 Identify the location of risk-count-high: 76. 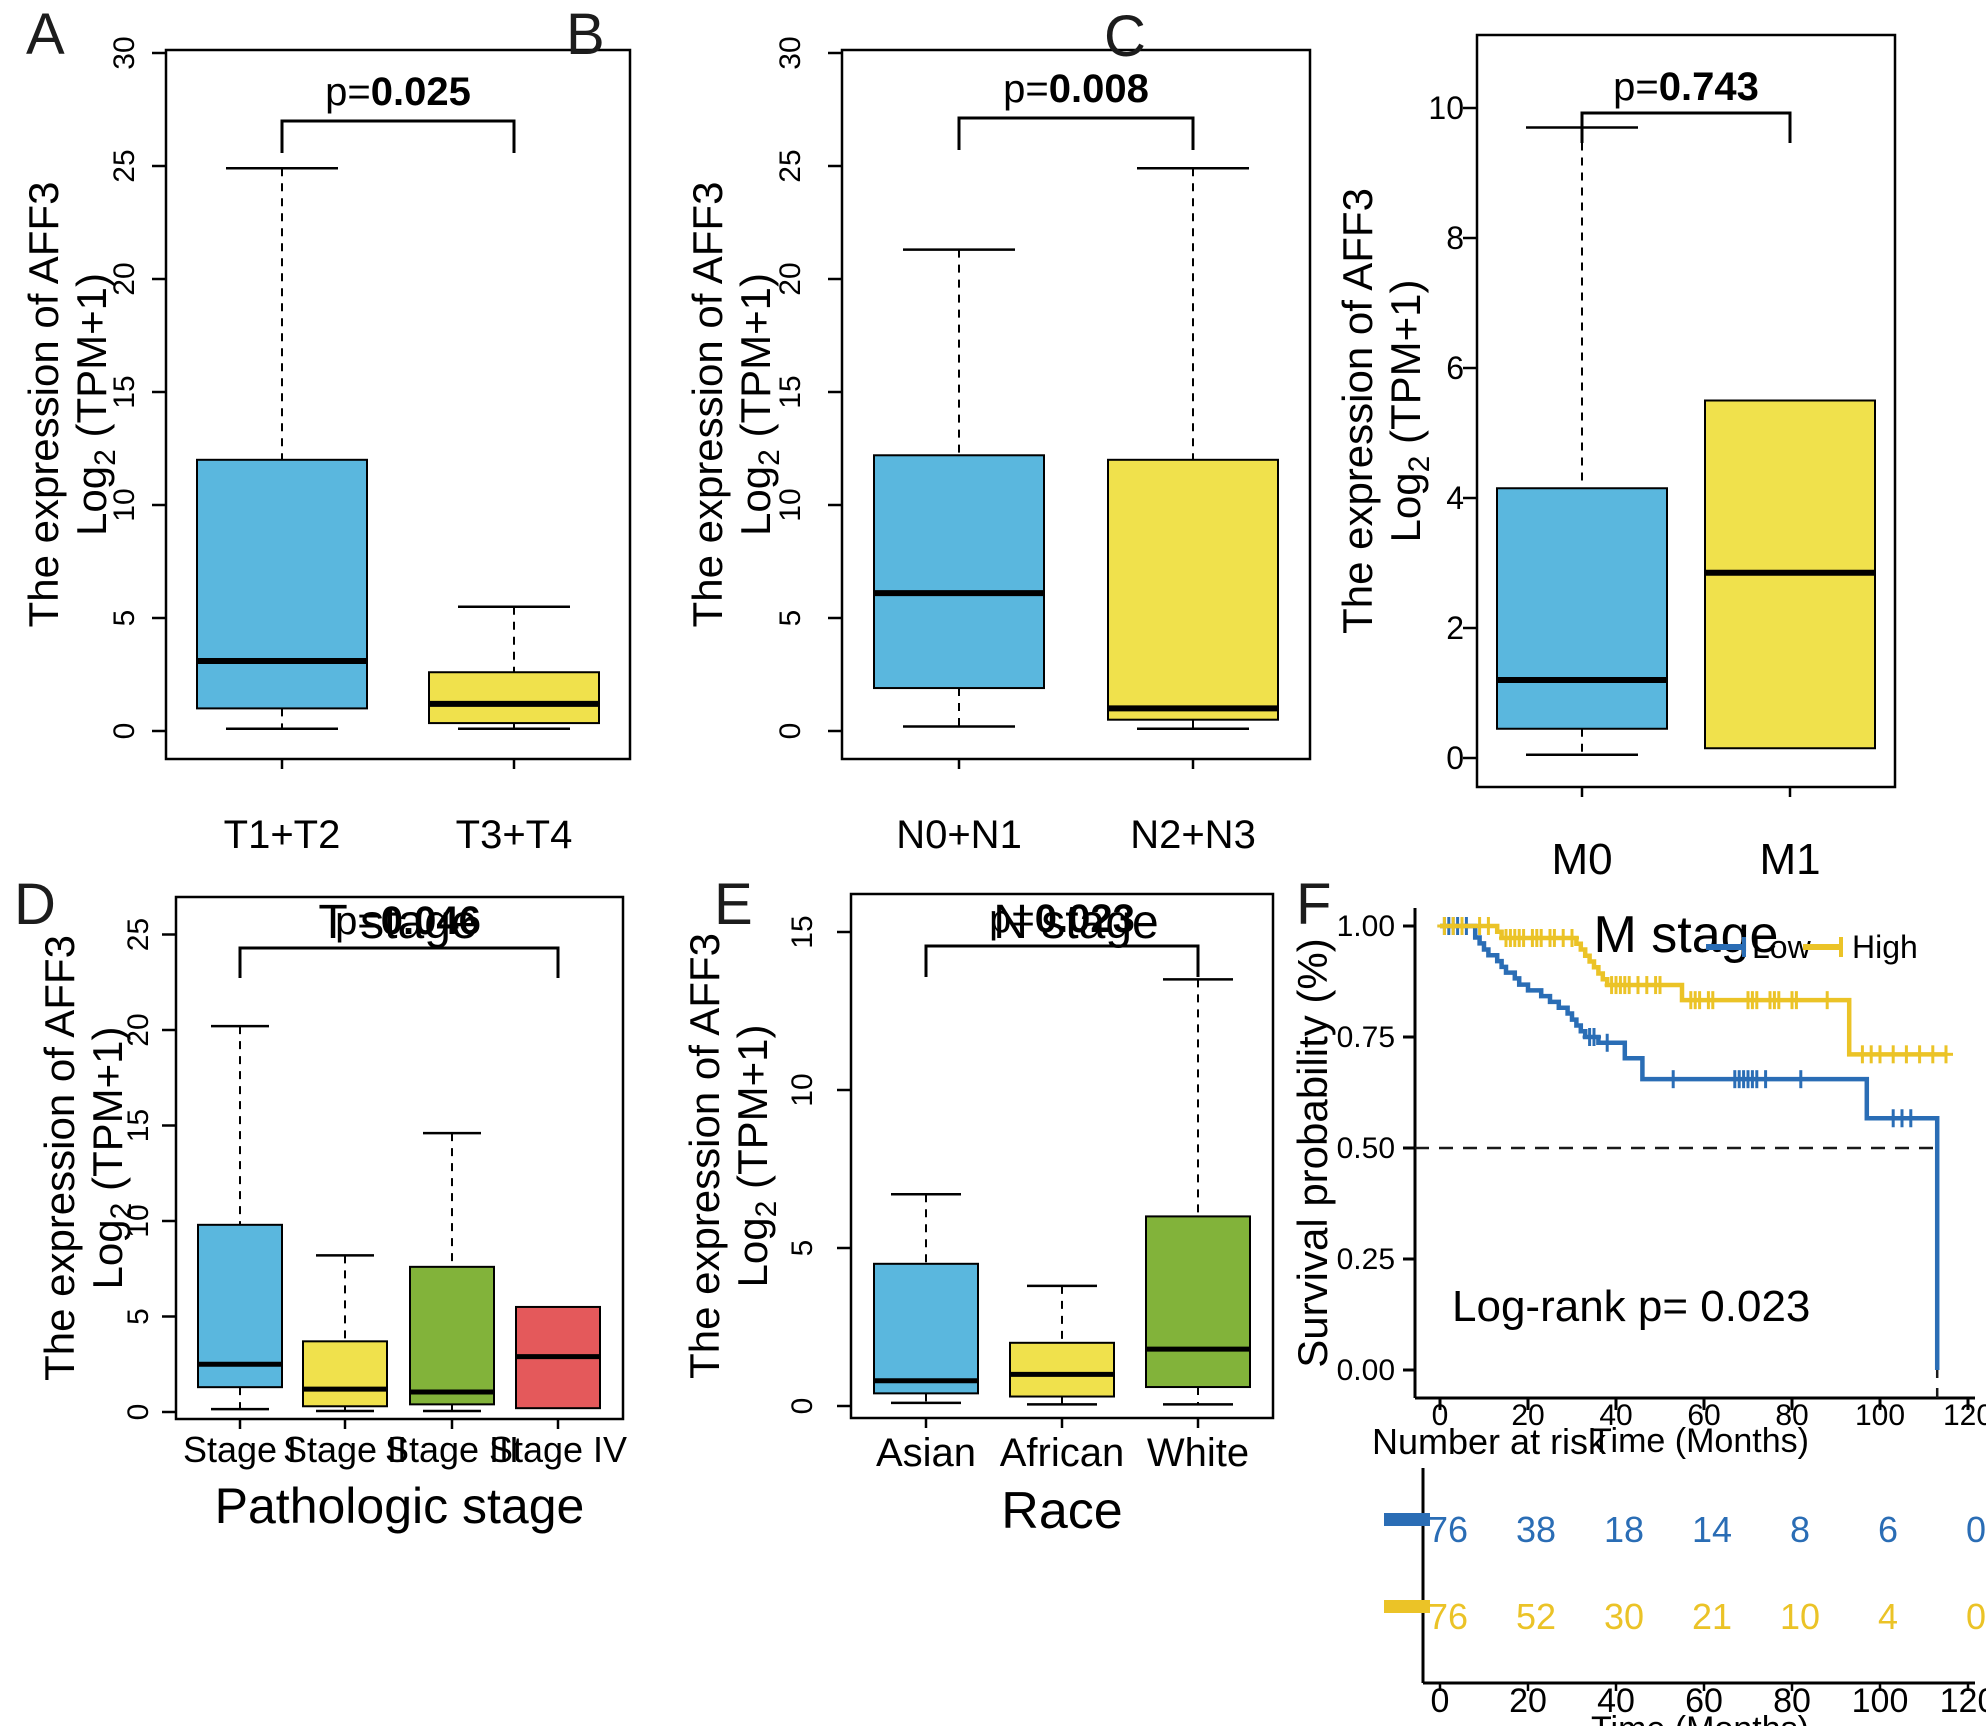
(1448, 1616).